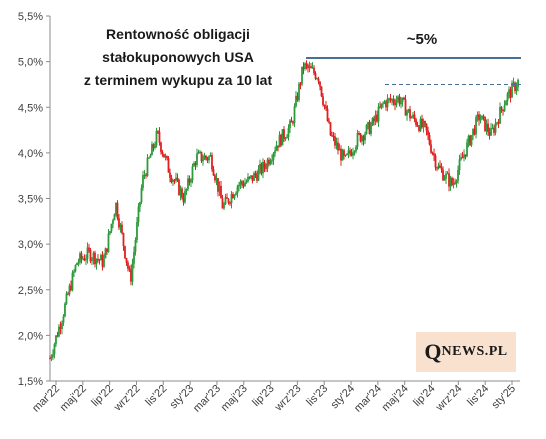 The height and width of the screenshot is (439, 546). What do you see at coordinates (287, 398) in the screenshot?
I see `x-tick-label: wrz'23` at bounding box center [287, 398].